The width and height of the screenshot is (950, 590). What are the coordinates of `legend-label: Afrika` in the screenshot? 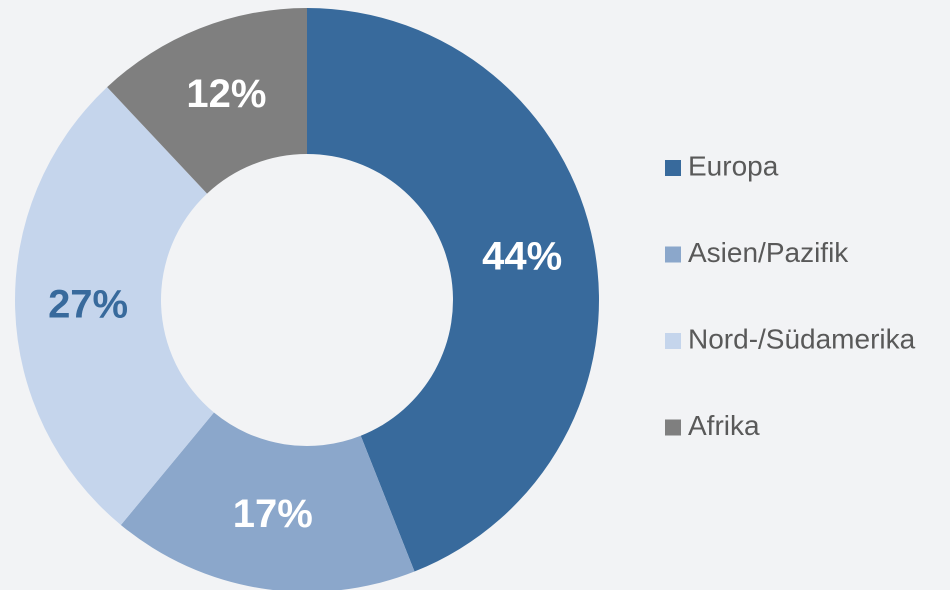 It's located at (724, 425).